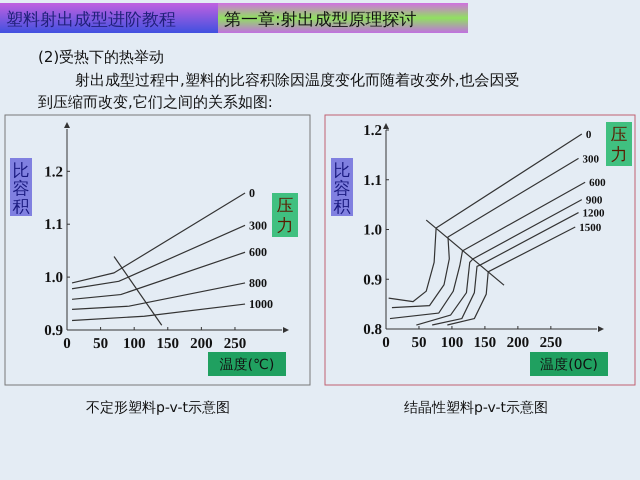  What do you see at coordinates (261, 304) in the screenshot?
I see `series-label: 1000` at bounding box center [261, 304].